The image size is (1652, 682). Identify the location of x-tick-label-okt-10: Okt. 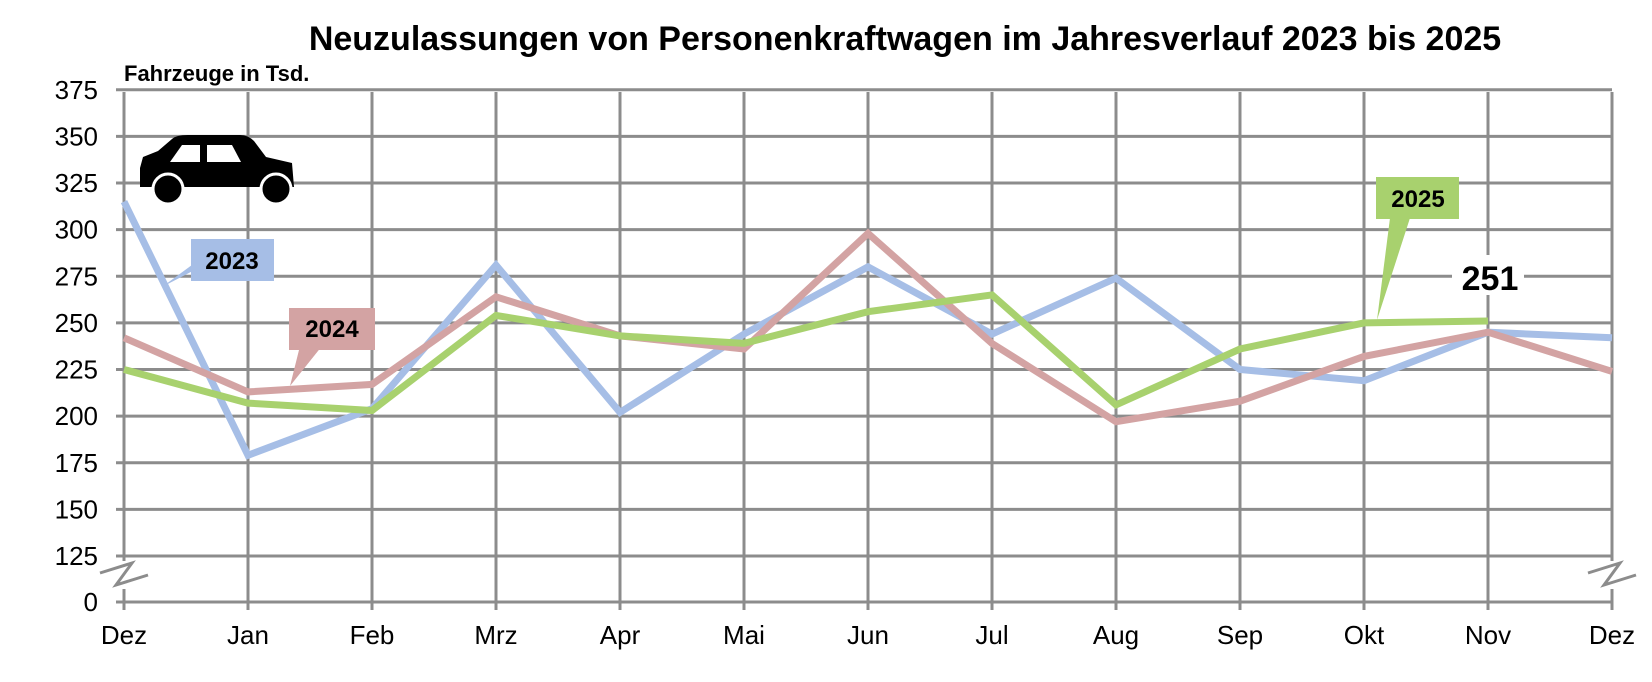
(1364, 635).